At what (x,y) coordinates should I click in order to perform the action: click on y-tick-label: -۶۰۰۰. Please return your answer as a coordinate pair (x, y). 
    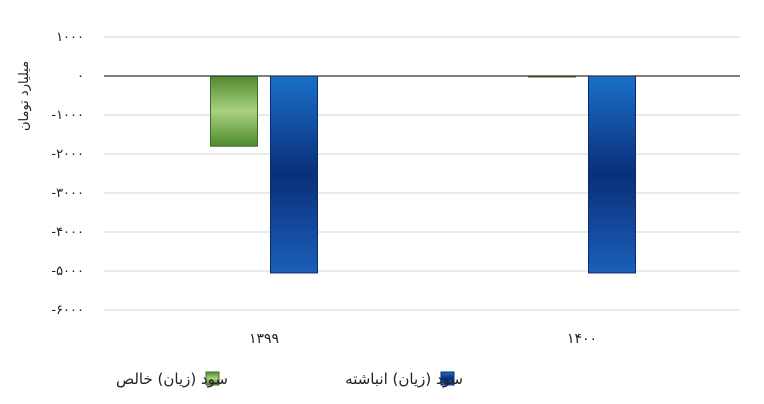
    Looking at the image, I should click on (67, 310).